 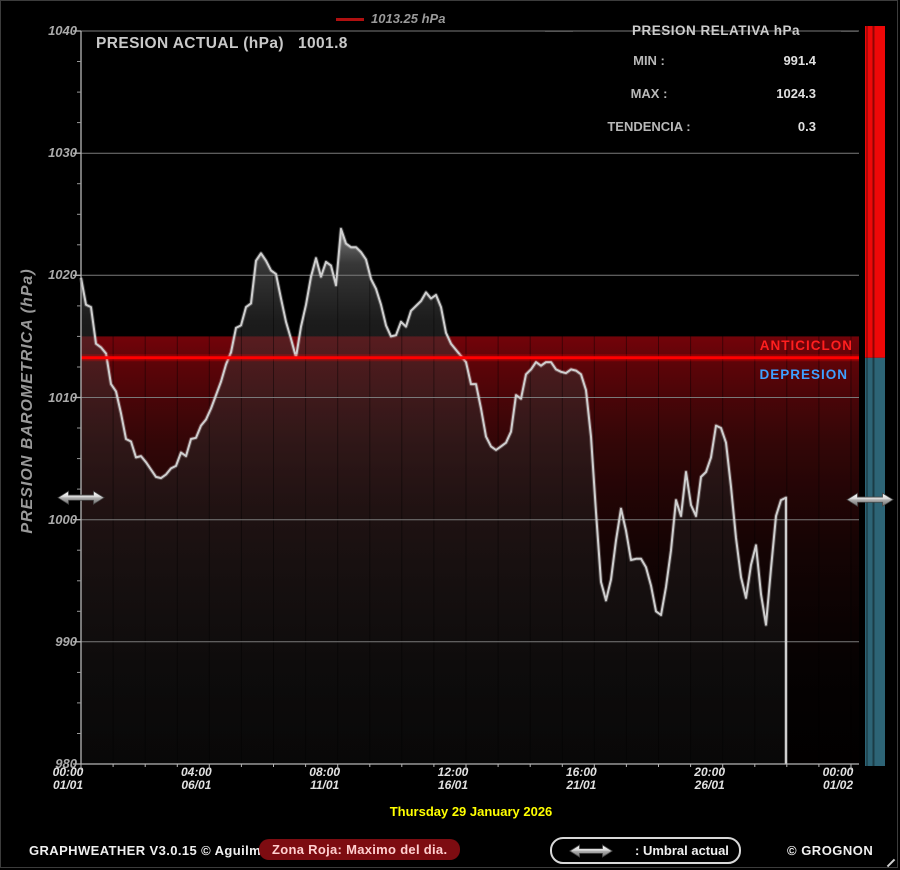 I want to click on stat-max-value: 1024.3, so click(x=796, y=93).